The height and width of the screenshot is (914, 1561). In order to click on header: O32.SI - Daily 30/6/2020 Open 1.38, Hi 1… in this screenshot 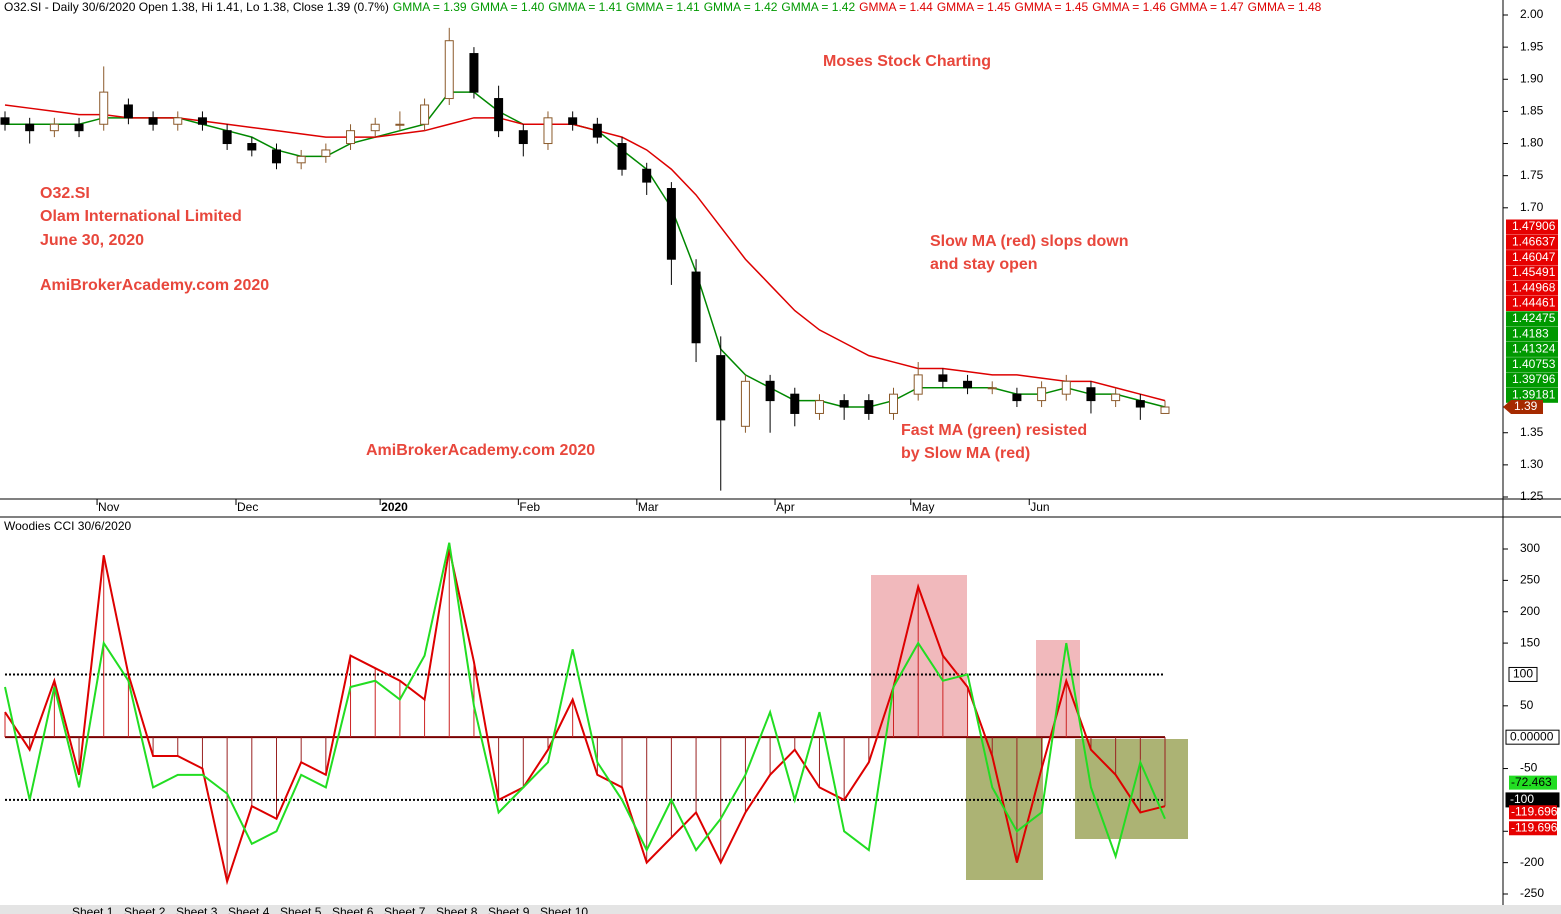, I will do `click(663, 7)`.